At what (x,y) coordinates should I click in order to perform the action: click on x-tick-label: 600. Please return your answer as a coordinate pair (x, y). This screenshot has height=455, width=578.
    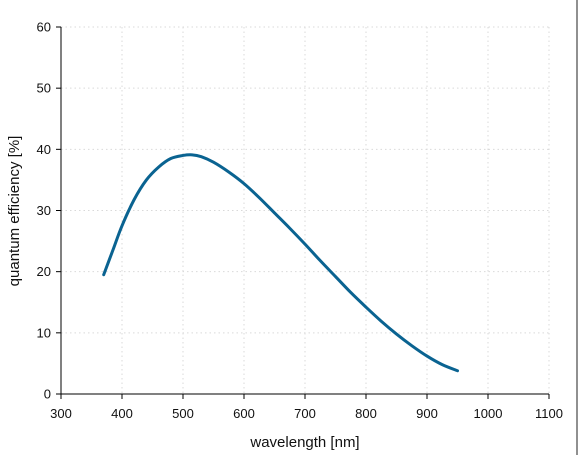
    Looking at the image, I should click on (244, 413).